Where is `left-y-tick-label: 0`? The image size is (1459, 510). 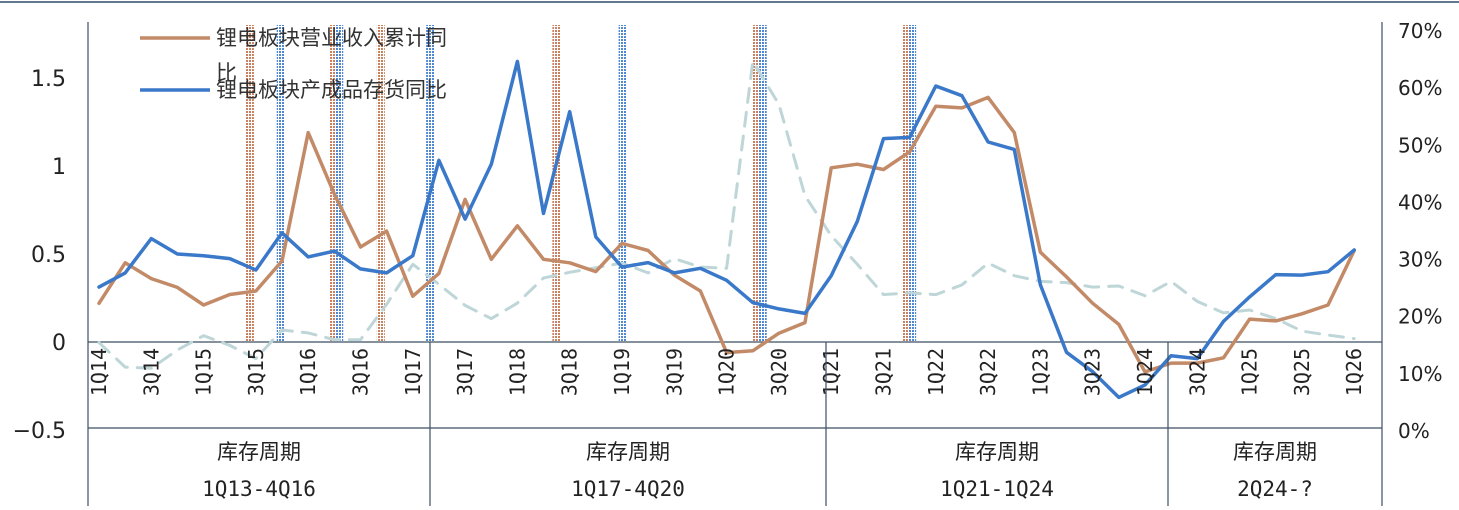 left-y-tick-label: 0 is located at coordinates (59, 343).